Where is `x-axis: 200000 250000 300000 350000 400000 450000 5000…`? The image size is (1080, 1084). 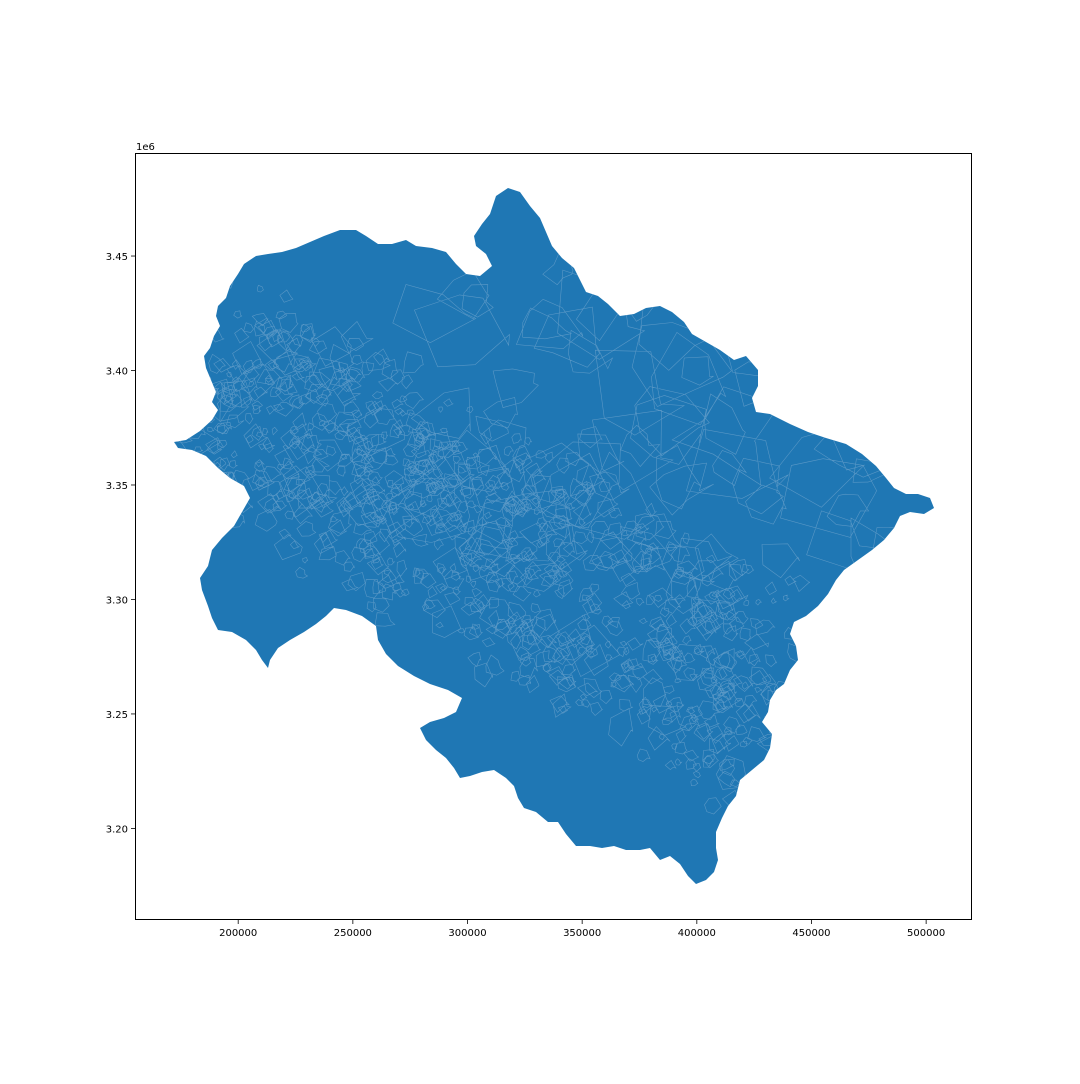 x-axis: 200000 250000 300000 350000 400000 450000 5000… is located at coordinates (582, 929).